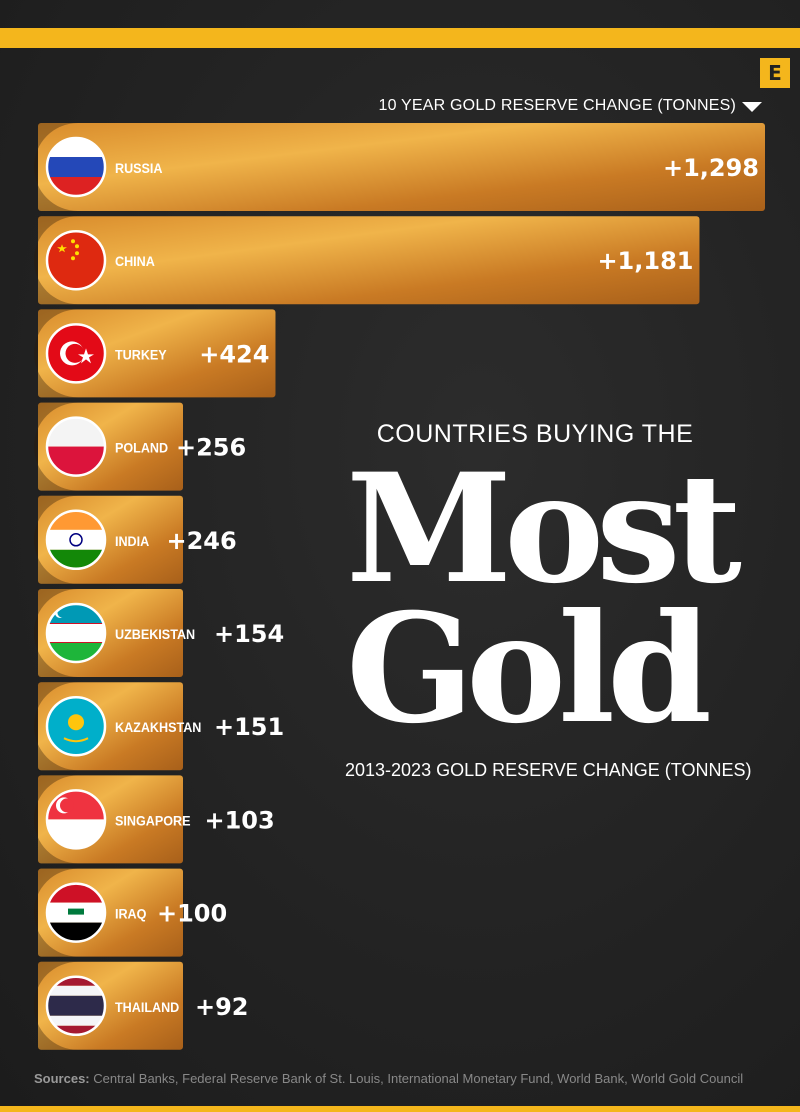 Image resolution: width=800 pixels, height=1112 pixels. I want to click on category-label: POLAND, so click(141, 448).